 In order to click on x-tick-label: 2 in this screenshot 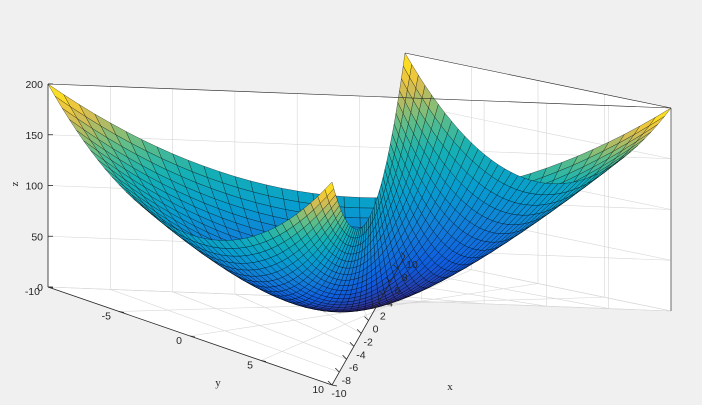, I will do `click(383, 317)`.